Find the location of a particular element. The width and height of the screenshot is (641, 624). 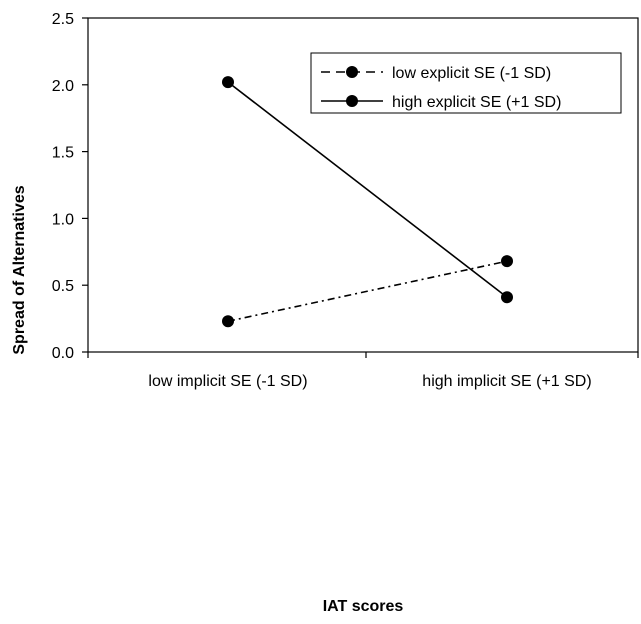

y-tick-label: 0.5 is located at coordinates (63, 286).